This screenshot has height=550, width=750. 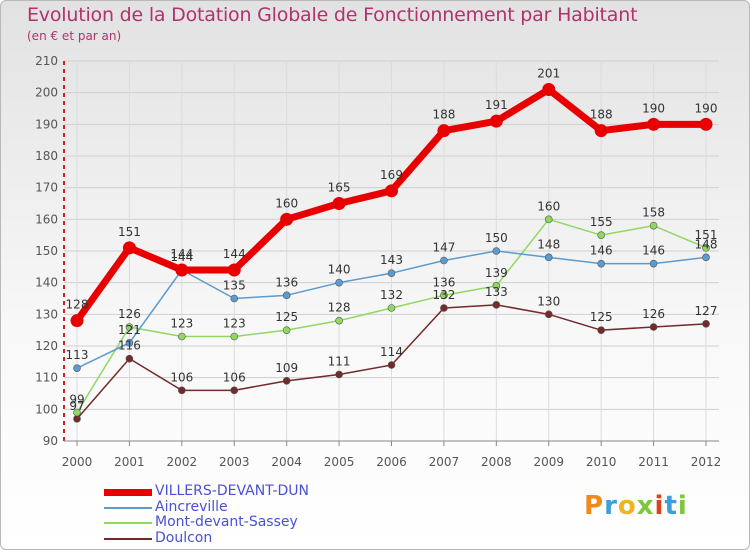 I want to click on y-tick-label: 110, so click(x=46, y=378).